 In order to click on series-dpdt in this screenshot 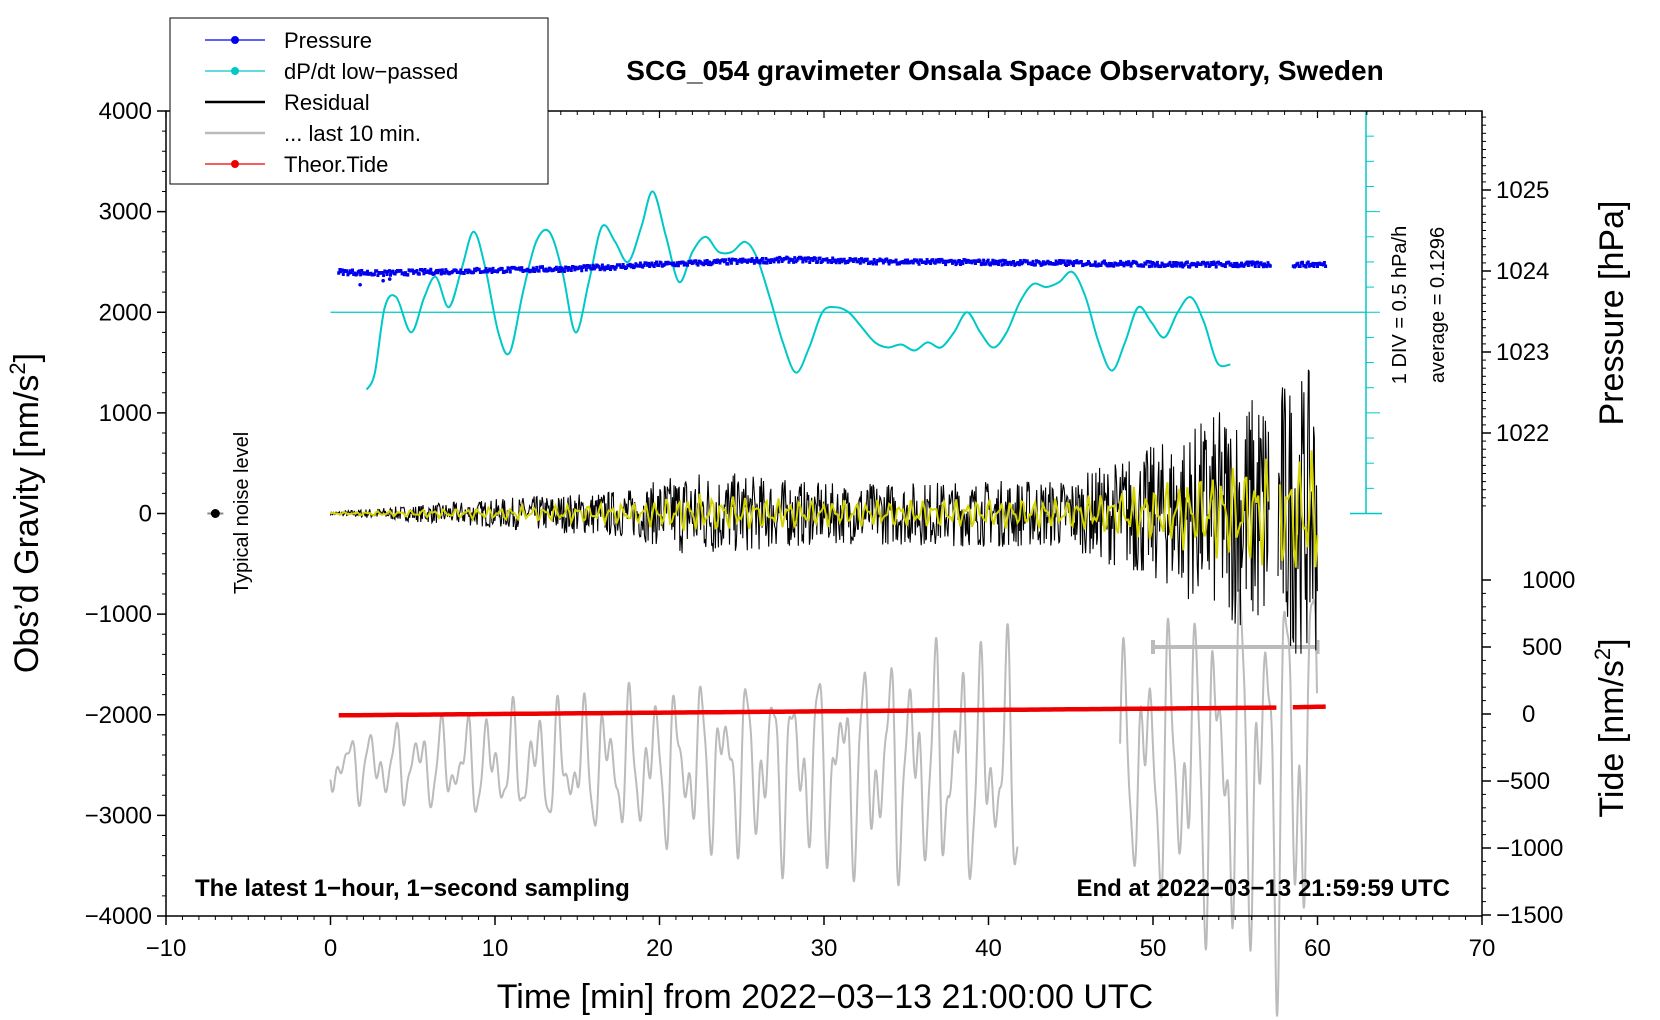, I will do `click(798, 290)`.